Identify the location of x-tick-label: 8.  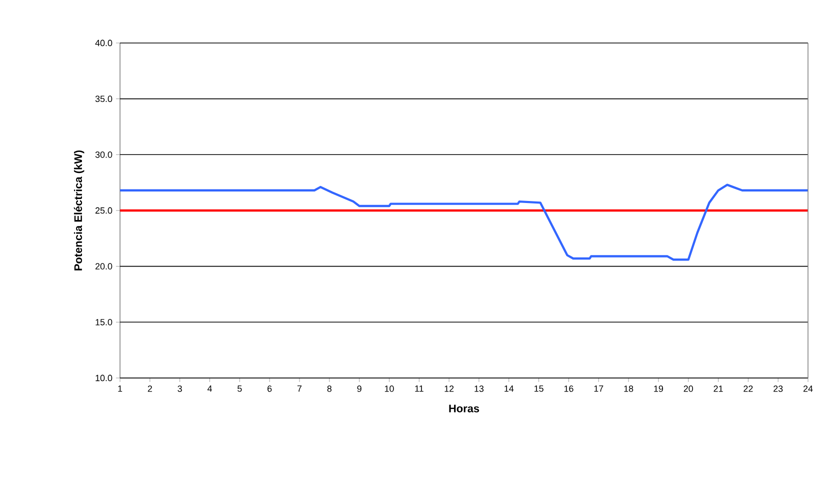
(329, 389).